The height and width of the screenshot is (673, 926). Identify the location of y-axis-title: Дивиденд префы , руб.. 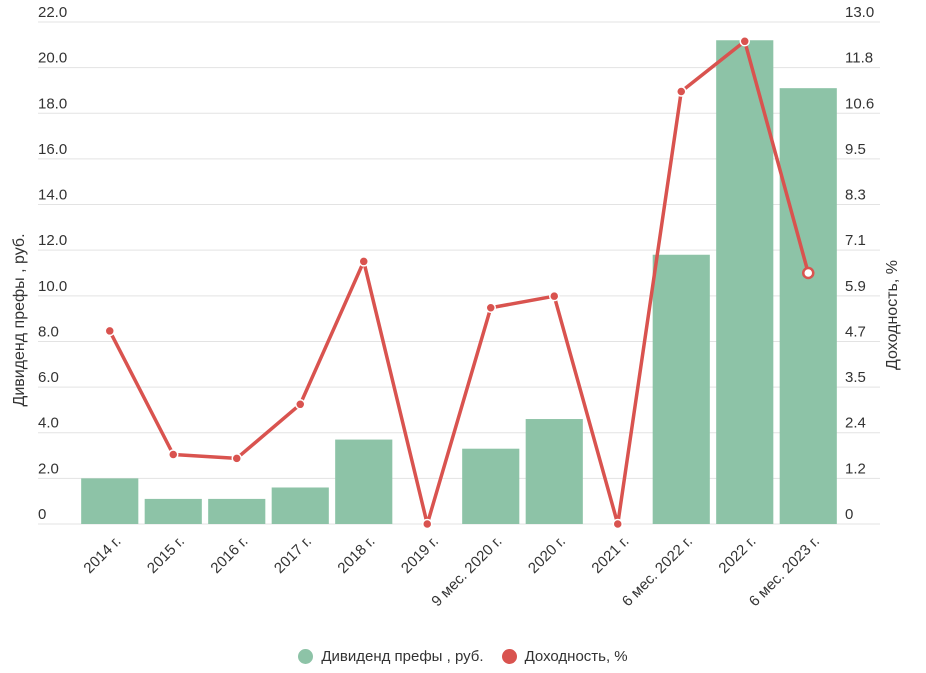
(19, 319).